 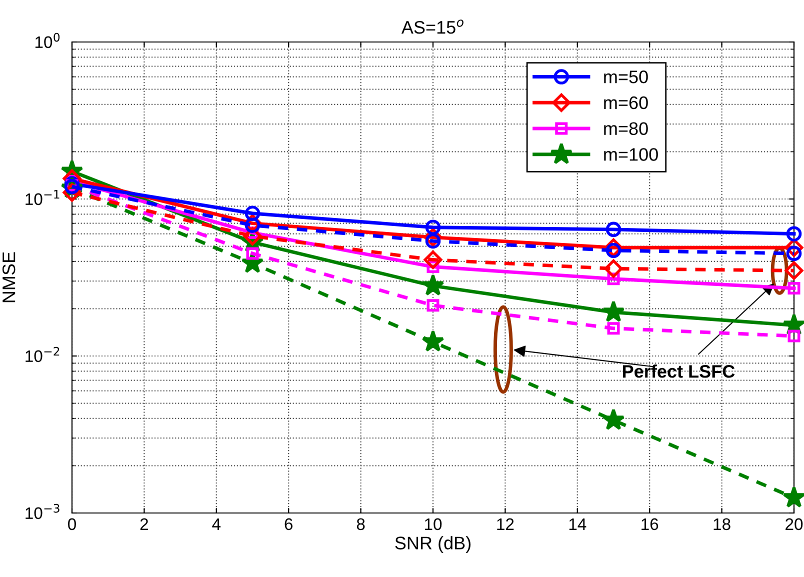 I want to click on legend-label: m=50, so click(x=626, y=77).